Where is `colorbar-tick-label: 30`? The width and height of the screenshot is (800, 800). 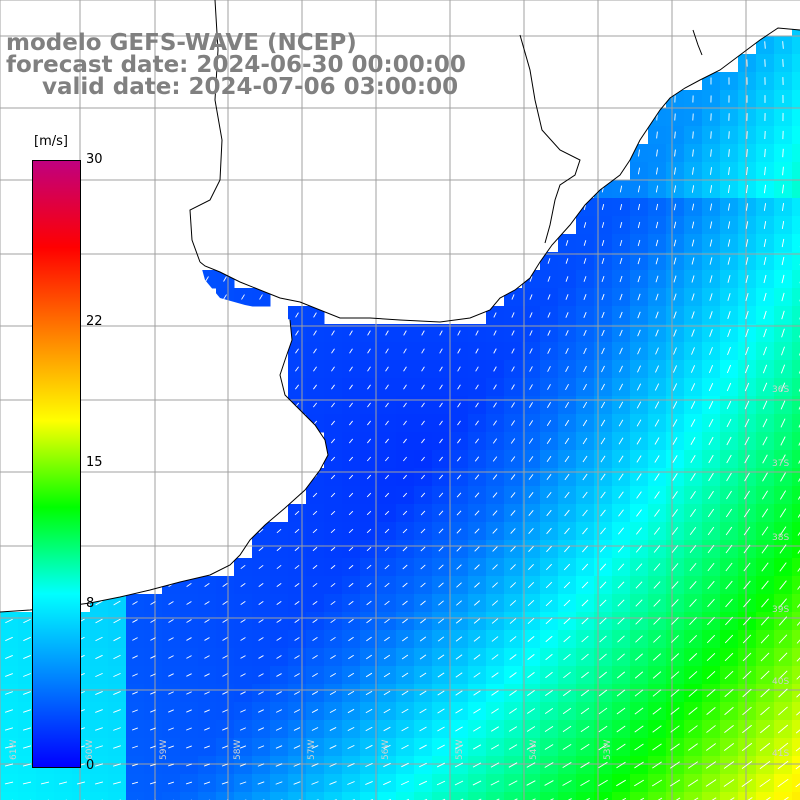
colorbar-tick-label: 30 is located at coordinates (94, 159).